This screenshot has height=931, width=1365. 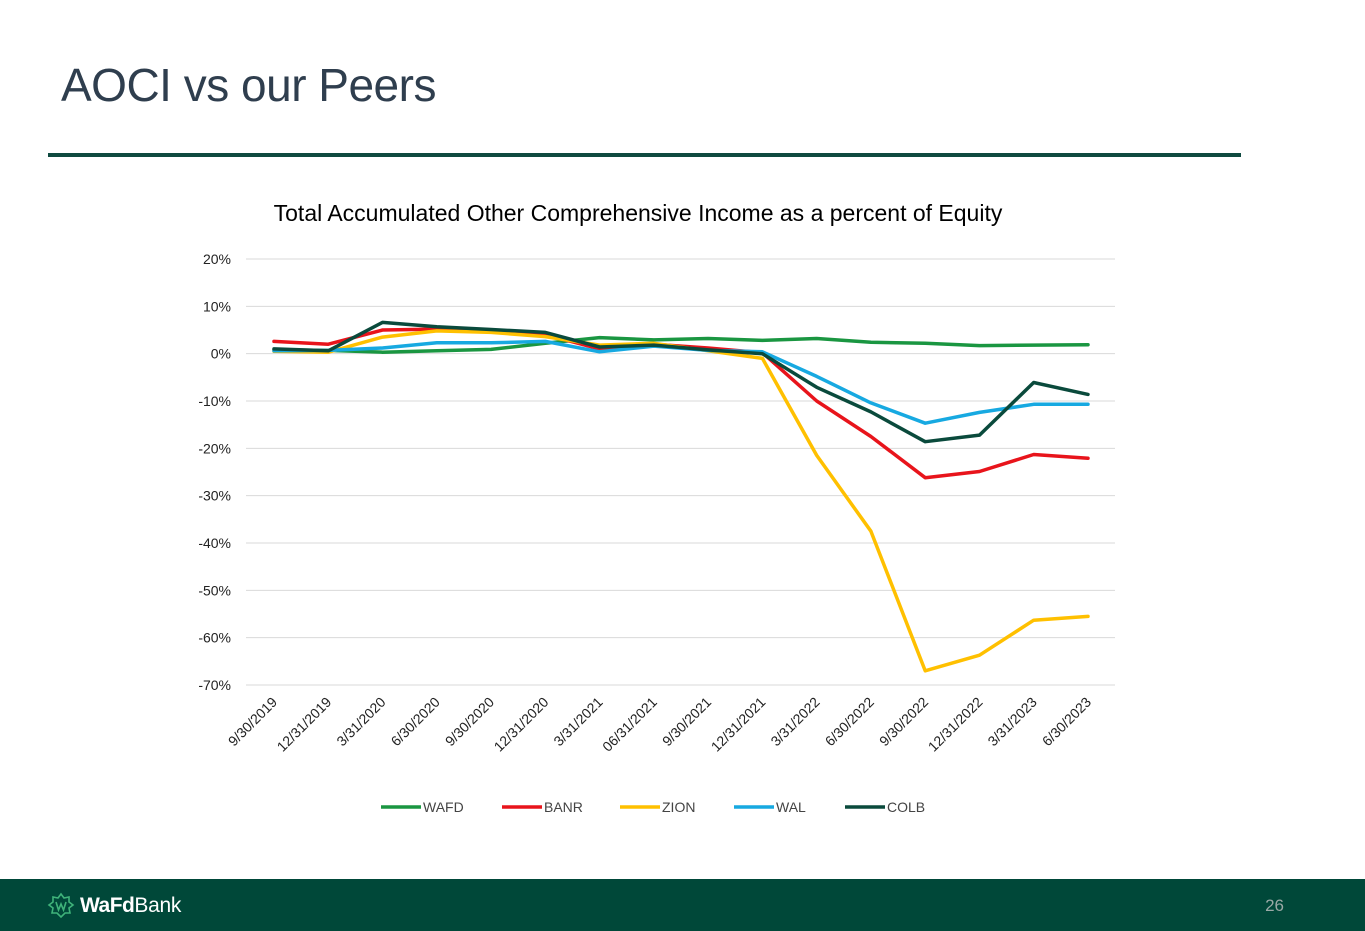 What do you see at coordinates (214, 448) in the screenshot?
I see `y-tick-label: -20%` at bounding box center [214, 448].